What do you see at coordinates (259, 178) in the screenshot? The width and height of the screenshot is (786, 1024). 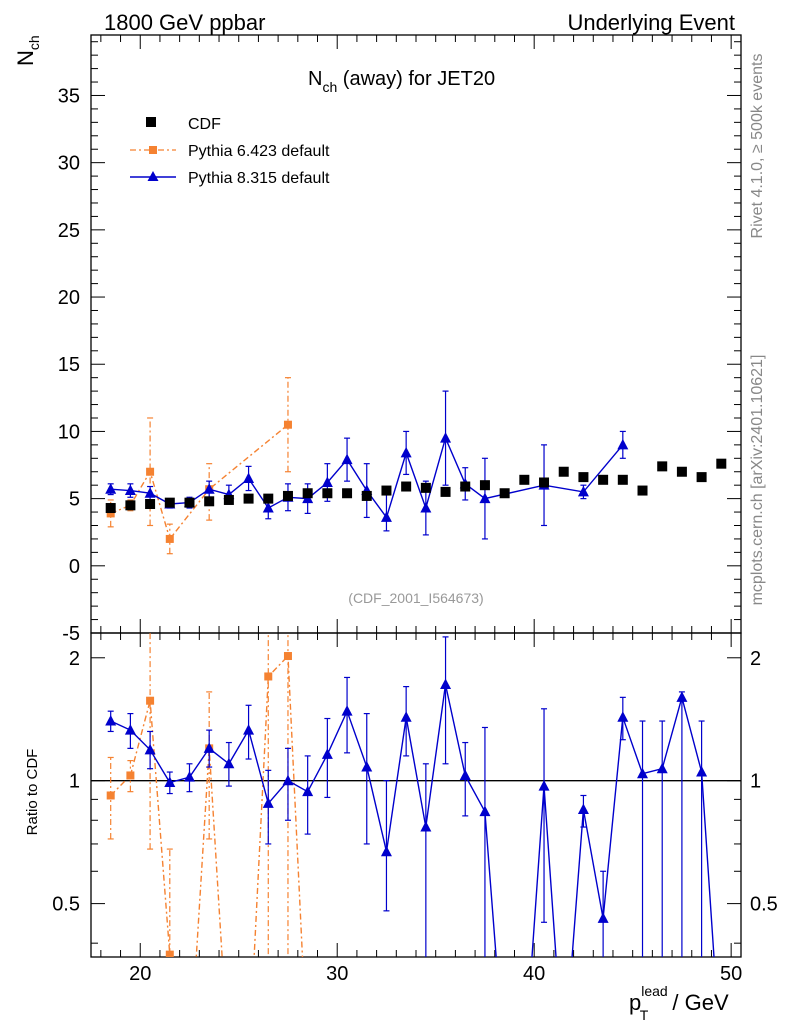 I see `legend-label-py8: Pythia 8.315 default` at bounding box center [259, 178].